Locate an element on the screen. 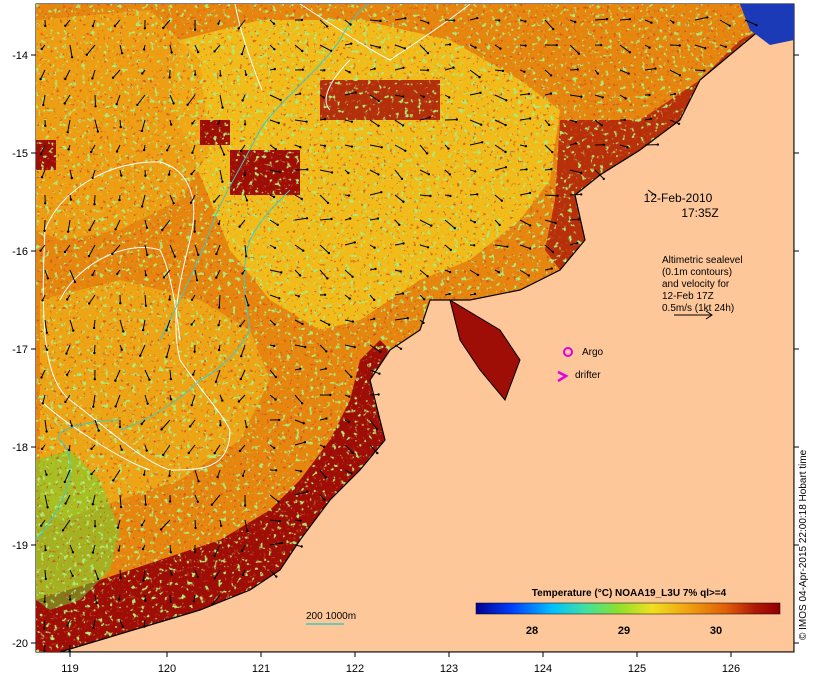  map-time: 17:35Z is located at coordinates (699, 213).